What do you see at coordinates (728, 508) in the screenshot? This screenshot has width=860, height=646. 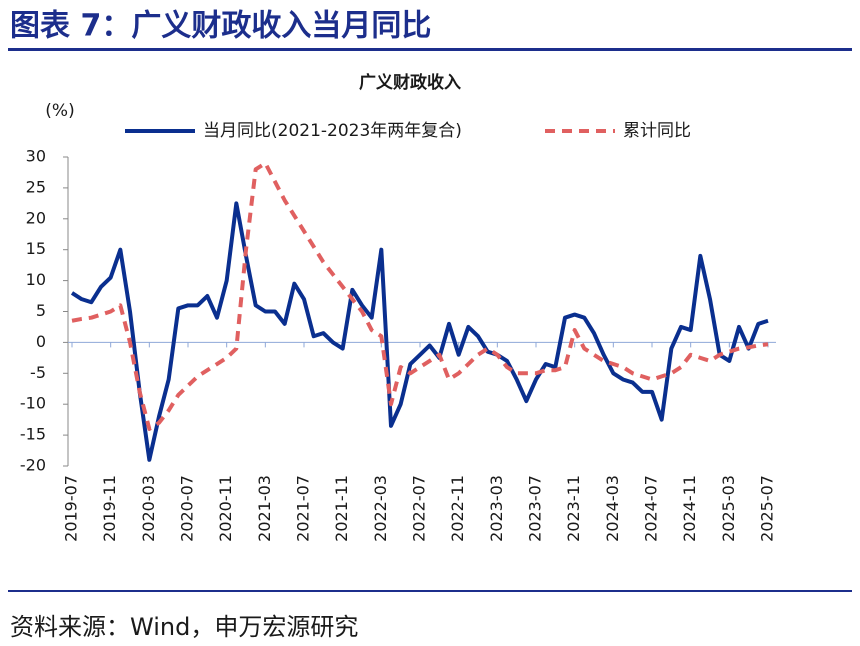 I see `x-tick-label: 2025-03` at bounding box center [728, 508].